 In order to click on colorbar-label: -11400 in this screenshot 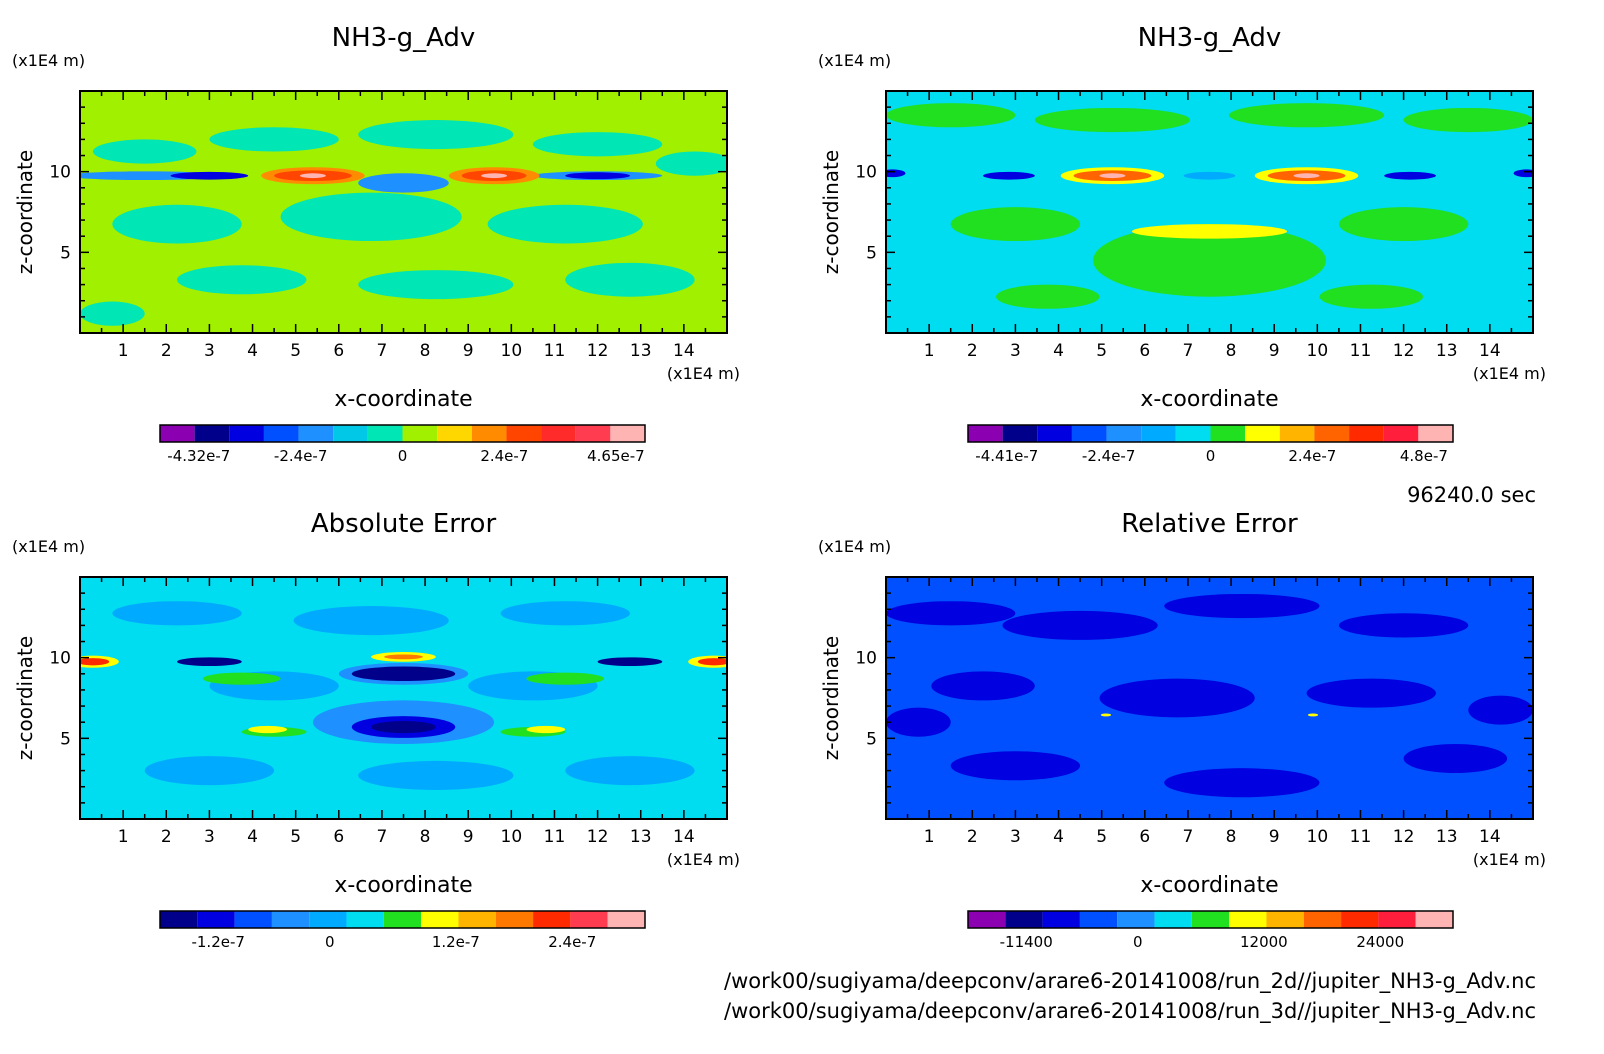, I will do `click(1026, 942)`.